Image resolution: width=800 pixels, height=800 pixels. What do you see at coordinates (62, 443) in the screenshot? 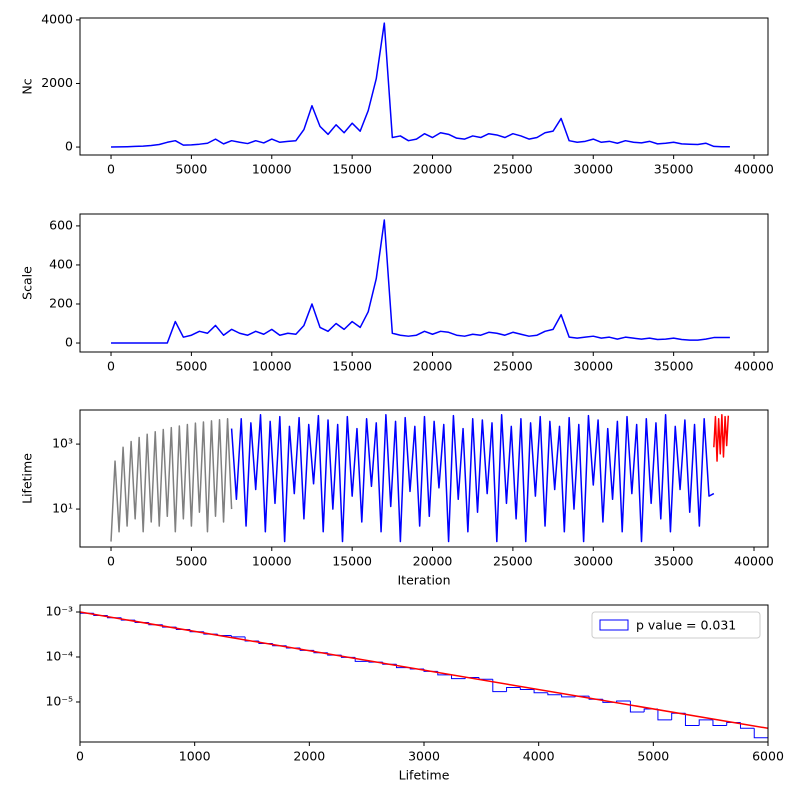
I see `y-tick-label: 10³` at bounding box center [62, 443].